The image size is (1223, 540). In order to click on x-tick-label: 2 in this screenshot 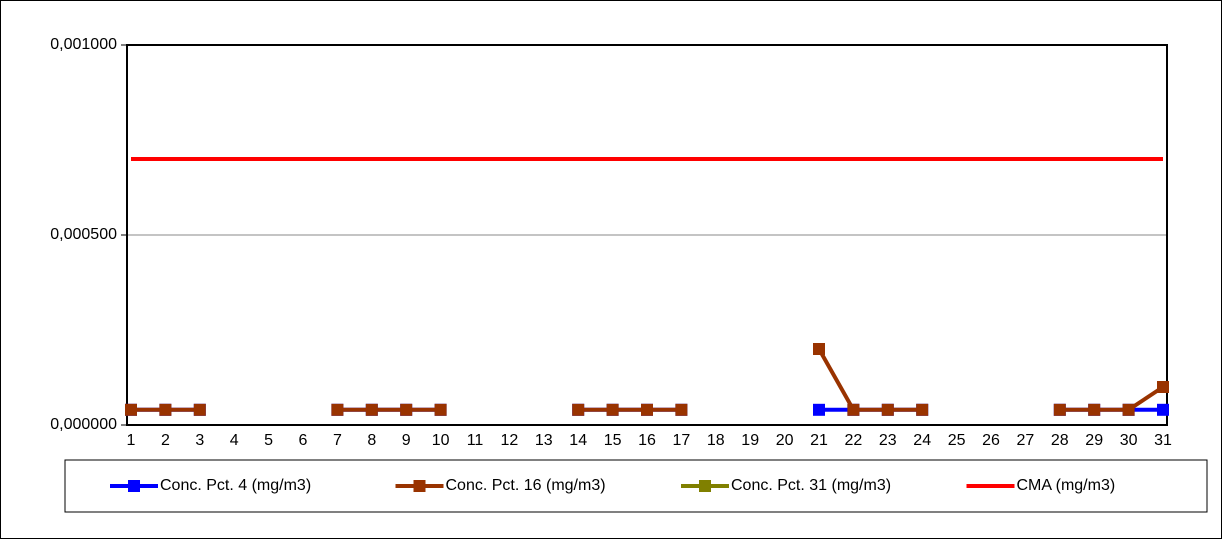, I will do `click(165, 440)`.